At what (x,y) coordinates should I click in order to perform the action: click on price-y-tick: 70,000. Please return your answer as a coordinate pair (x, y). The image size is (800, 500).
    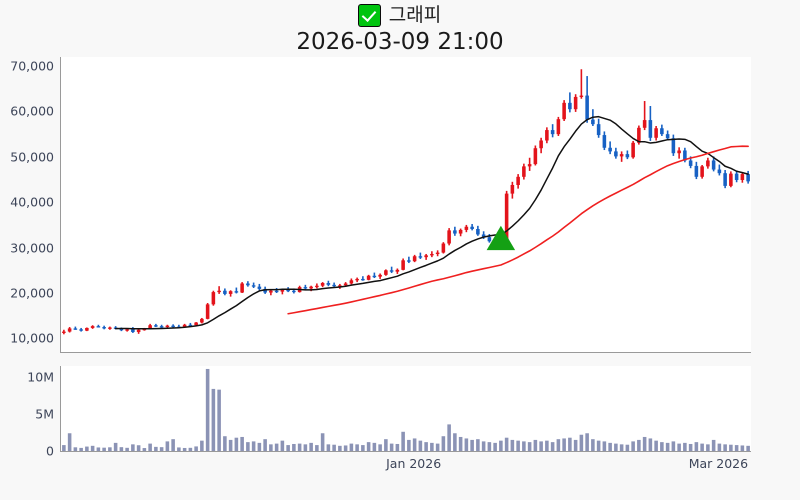
    Looking at the image, I should click on (32, 66).